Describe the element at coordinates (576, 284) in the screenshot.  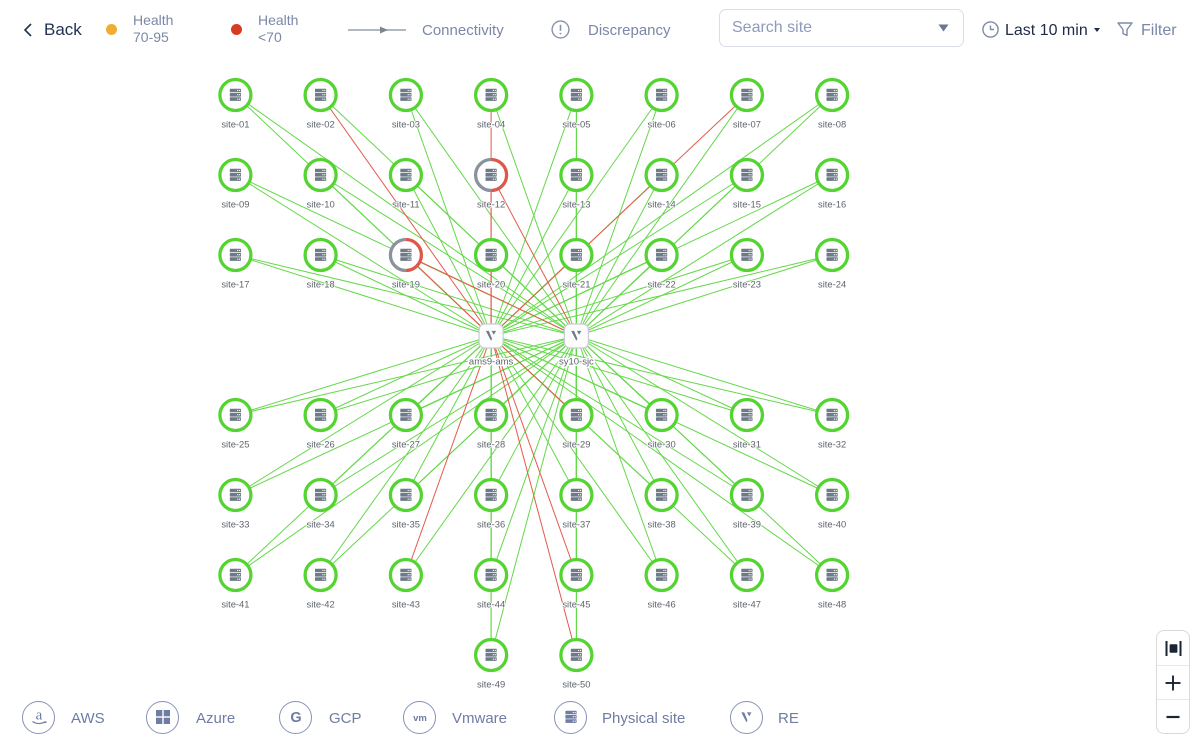
I see `svg-text: site-21` at that location.